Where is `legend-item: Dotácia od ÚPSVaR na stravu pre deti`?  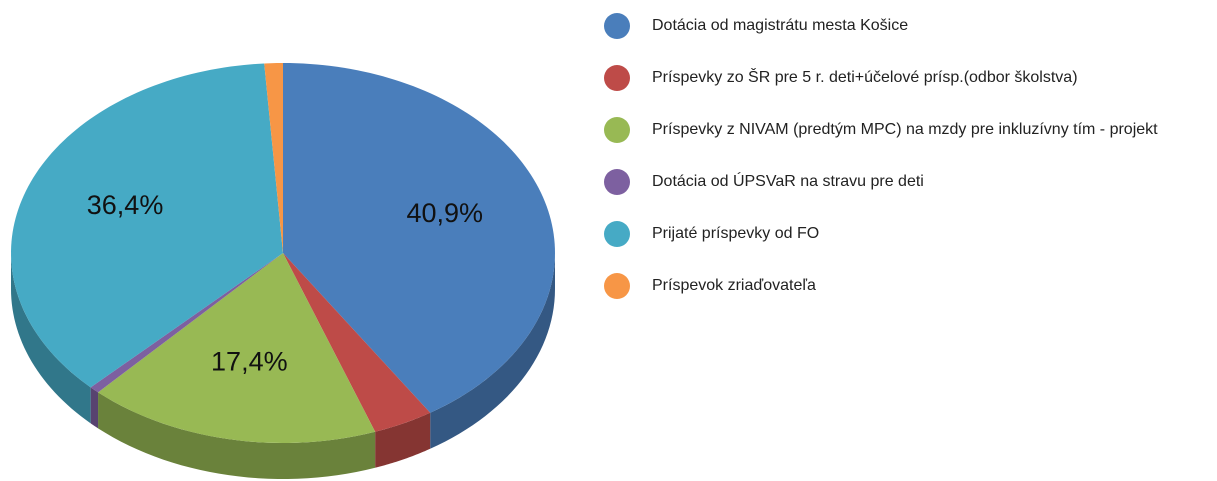 legend-item: Dotácia od ÚPSVaR na stravu pre deti is located at coordinates (904, 182).